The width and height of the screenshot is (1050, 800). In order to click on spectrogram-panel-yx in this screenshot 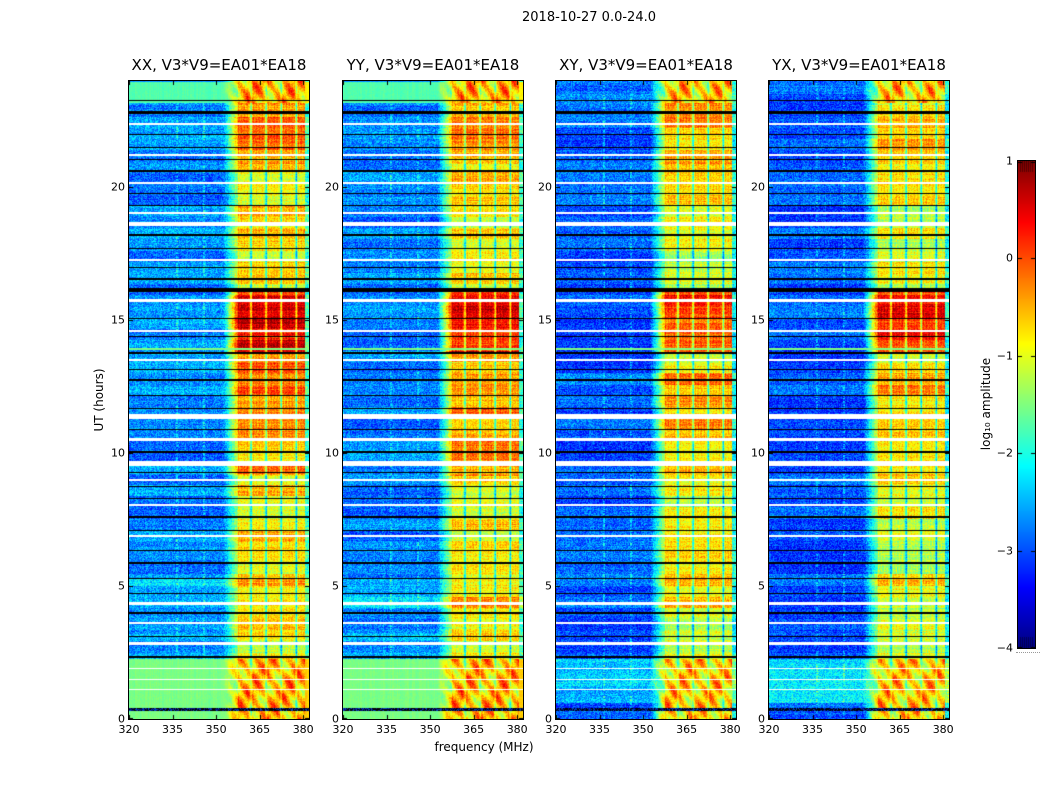, I will do `click(859, 400)`.